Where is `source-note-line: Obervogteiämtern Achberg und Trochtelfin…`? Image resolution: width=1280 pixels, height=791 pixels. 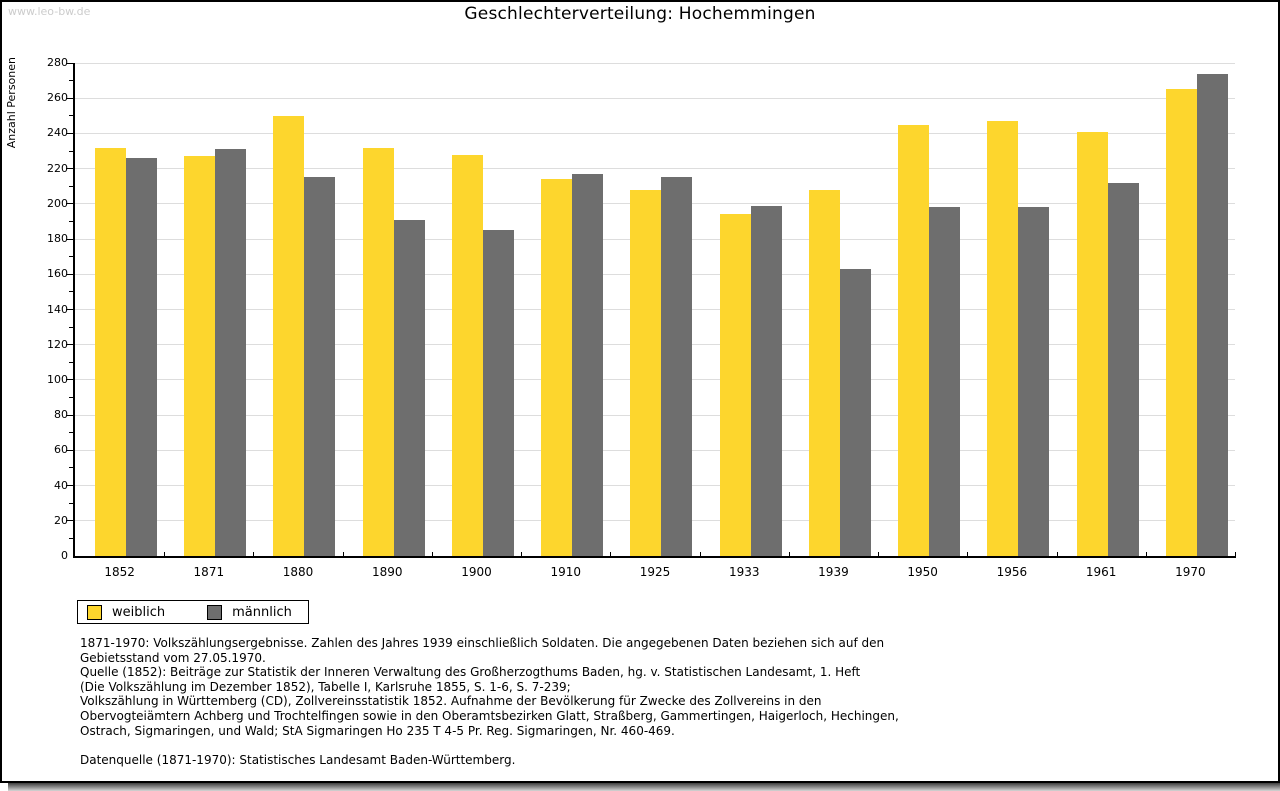 source-note-line: Obervogteiämtern Achberg und Trochtelfin… is located at coordinates (489, 715).